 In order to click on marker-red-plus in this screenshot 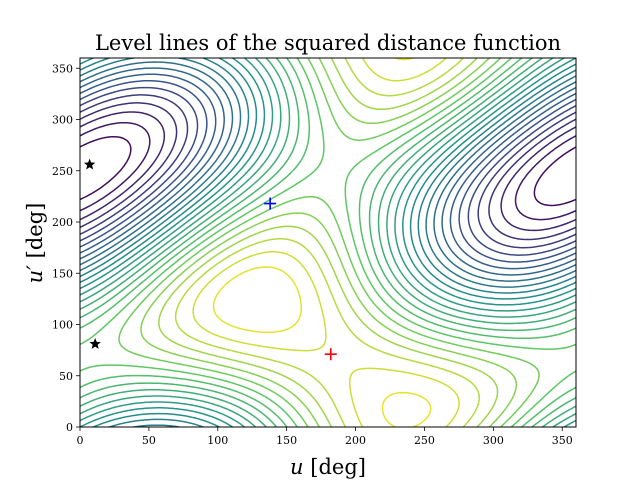, I will do `click(330, 354)`.